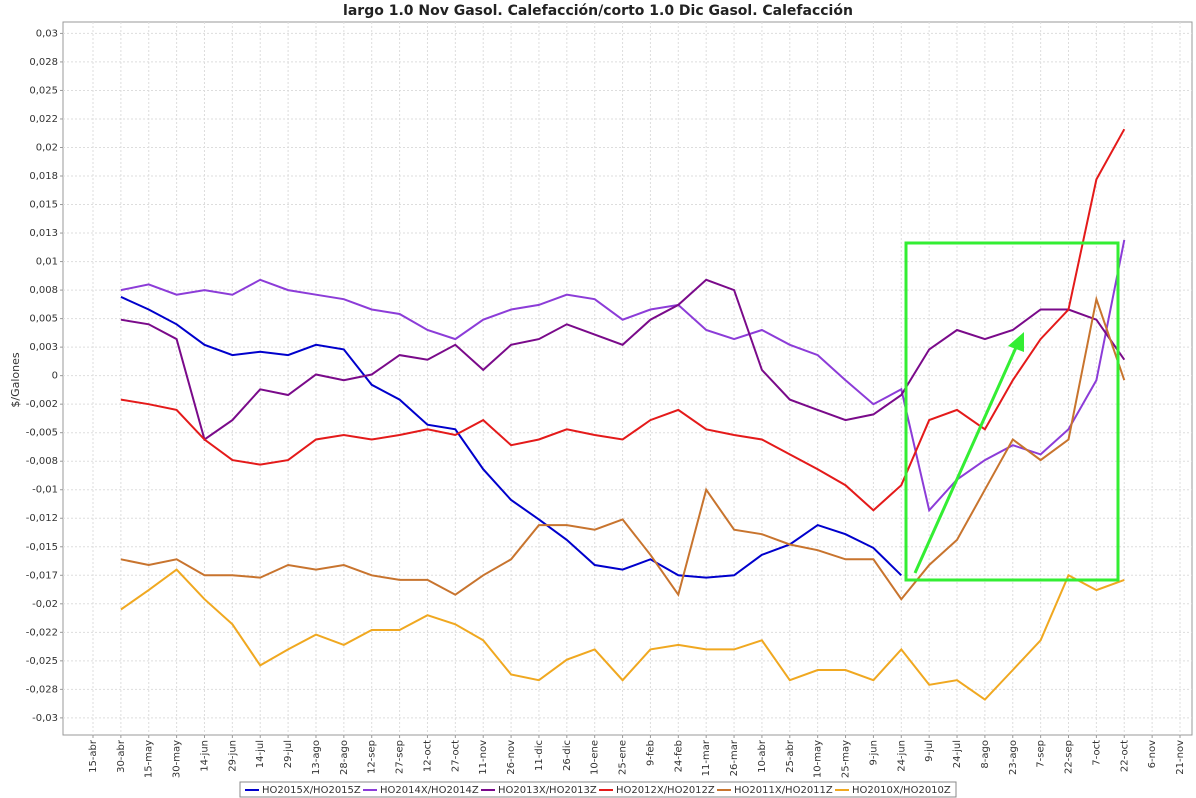 This screenshot has height=798, width=1196. What do you see at coordinates (678, 756) in the screenshot?
I see `x-tick-label: 24-feb` at bounding box center [678, 756].